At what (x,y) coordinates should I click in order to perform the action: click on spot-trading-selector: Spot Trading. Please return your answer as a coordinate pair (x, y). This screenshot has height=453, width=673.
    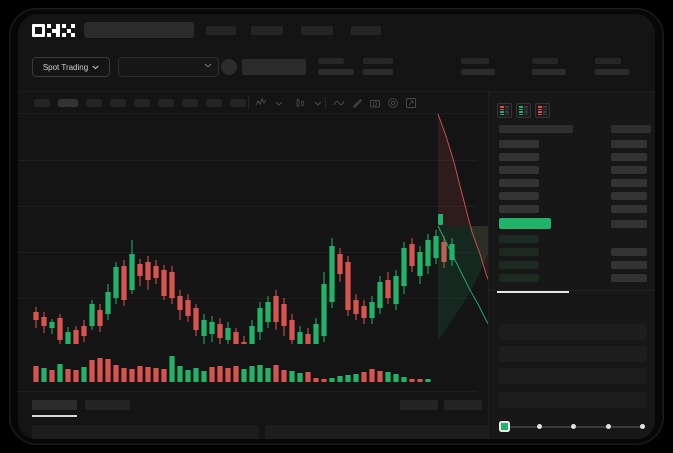
    Looking at the image, I should click on (71, 67).